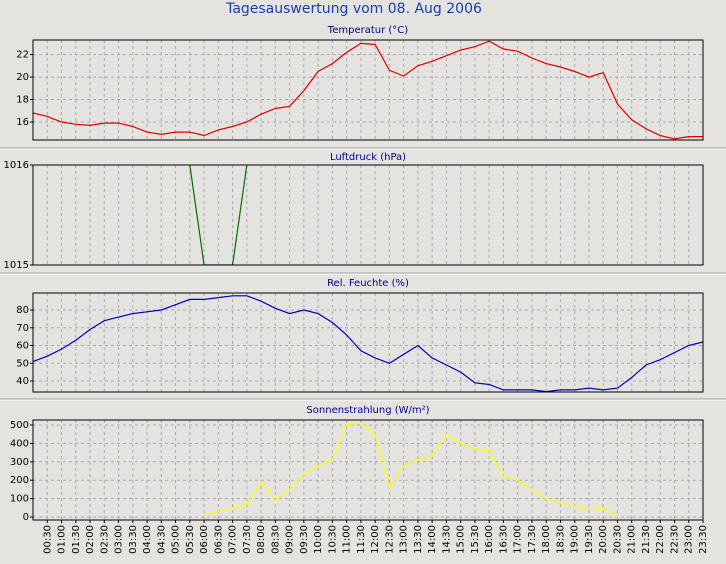  I want to click on y-tick-label: 300, so click(19, 462).